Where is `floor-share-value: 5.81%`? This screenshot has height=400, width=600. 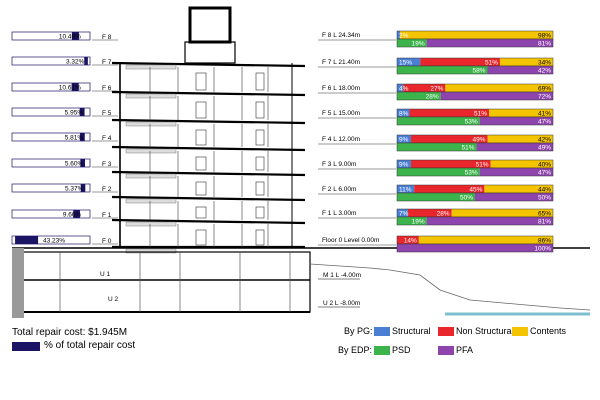
floor-share-value: 5.81% is located at coordinates (74, 138).